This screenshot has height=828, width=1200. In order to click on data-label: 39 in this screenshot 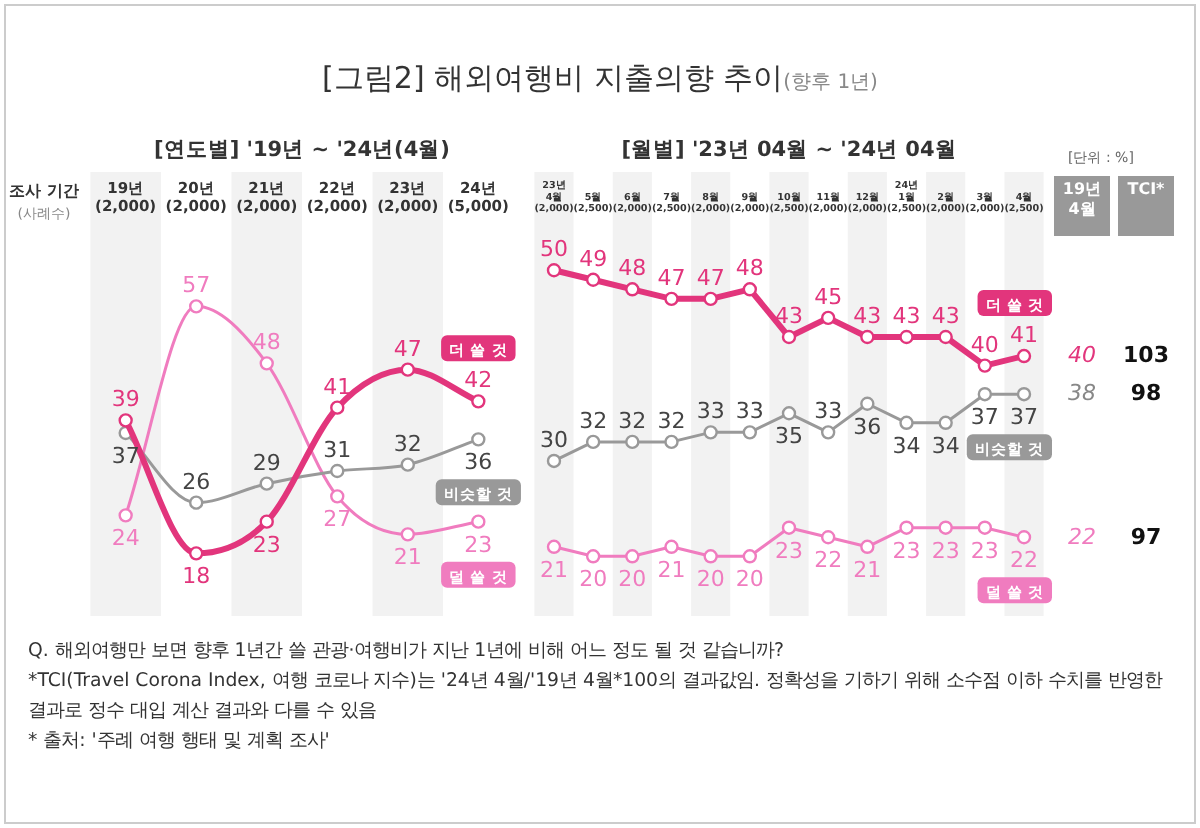, I will do `click(125, 399)`.